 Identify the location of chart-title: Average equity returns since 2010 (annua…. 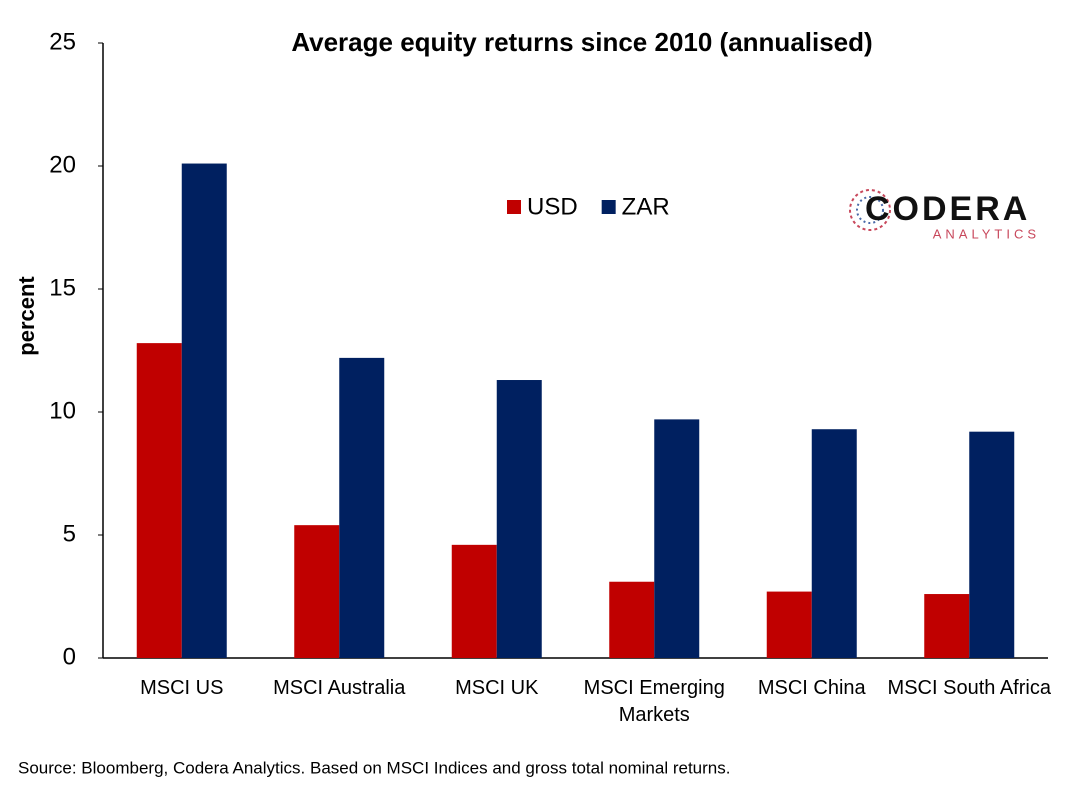
(581, 42).